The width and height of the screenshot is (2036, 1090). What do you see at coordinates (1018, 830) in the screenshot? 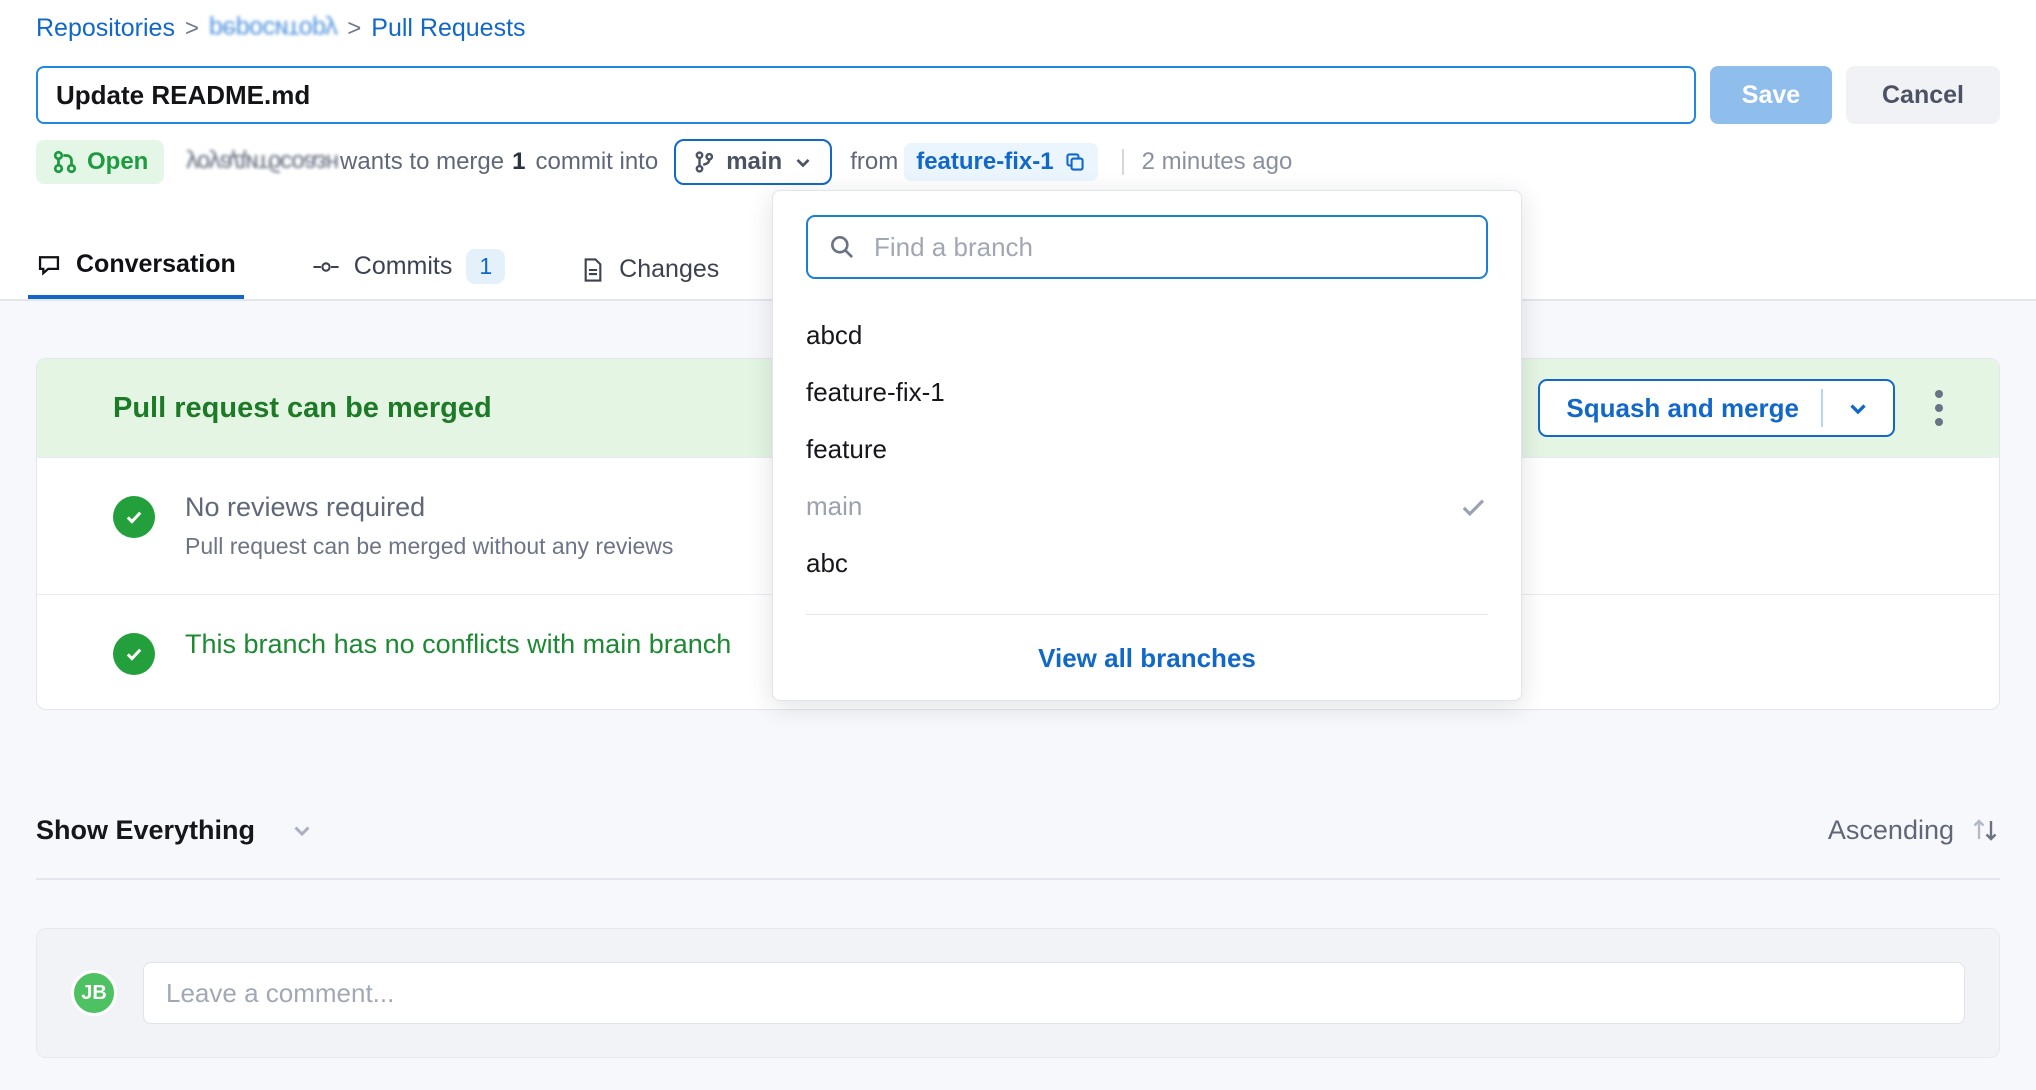
I see `timeline-filter-row: Show Everything Ascending` at bounding box center [1018, 830].